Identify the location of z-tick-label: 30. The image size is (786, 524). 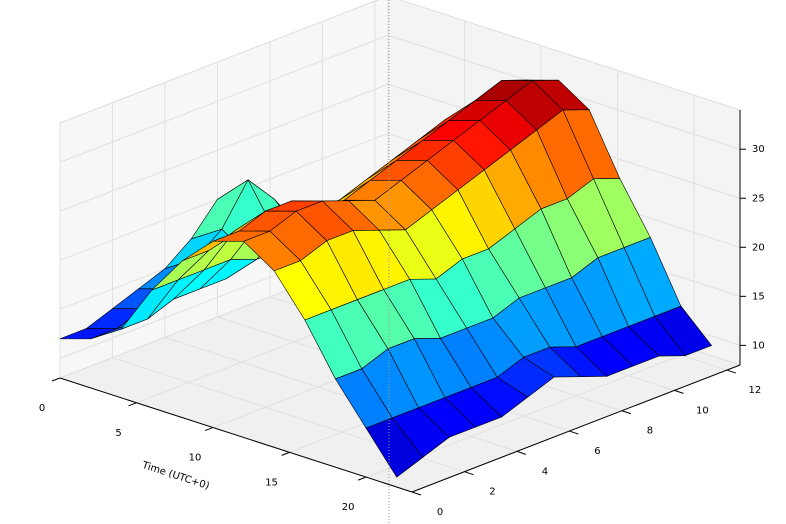
(758, 149).